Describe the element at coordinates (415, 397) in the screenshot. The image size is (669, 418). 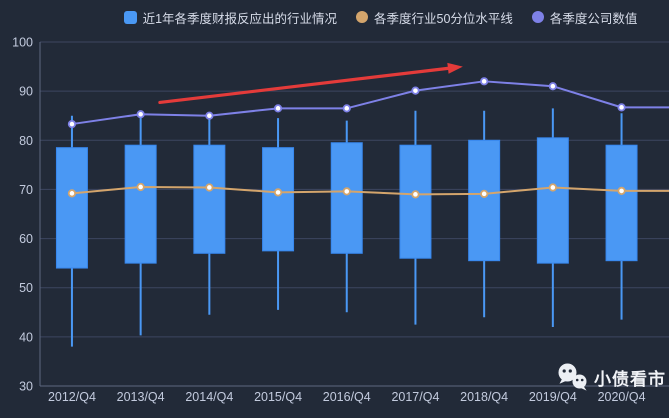
I see `x-tick-label-2017/Q4: 2017/Q4` at that location.